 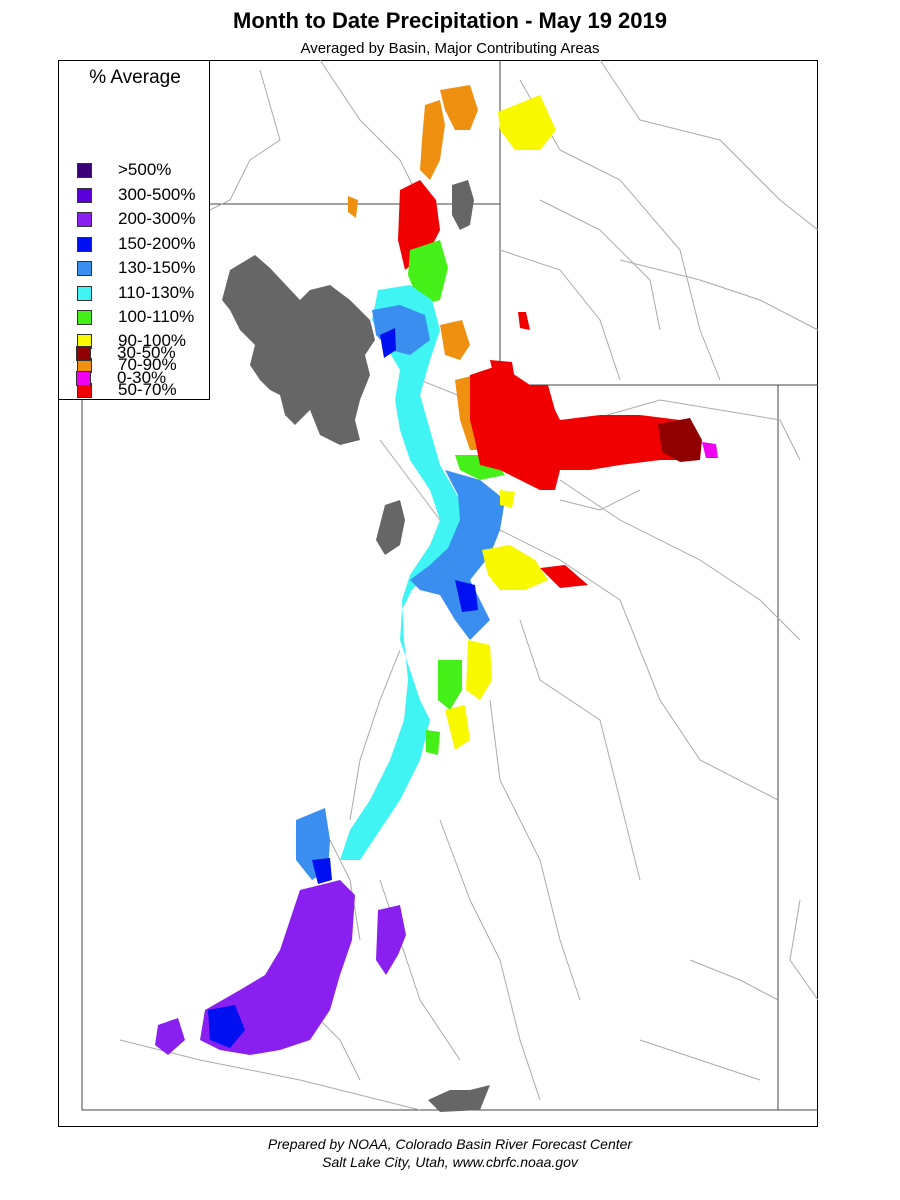 What do you see at coordinates (156, 316) in the screenshot?
I see `legend-label: 100-110%` at bounding box center [156, 316].